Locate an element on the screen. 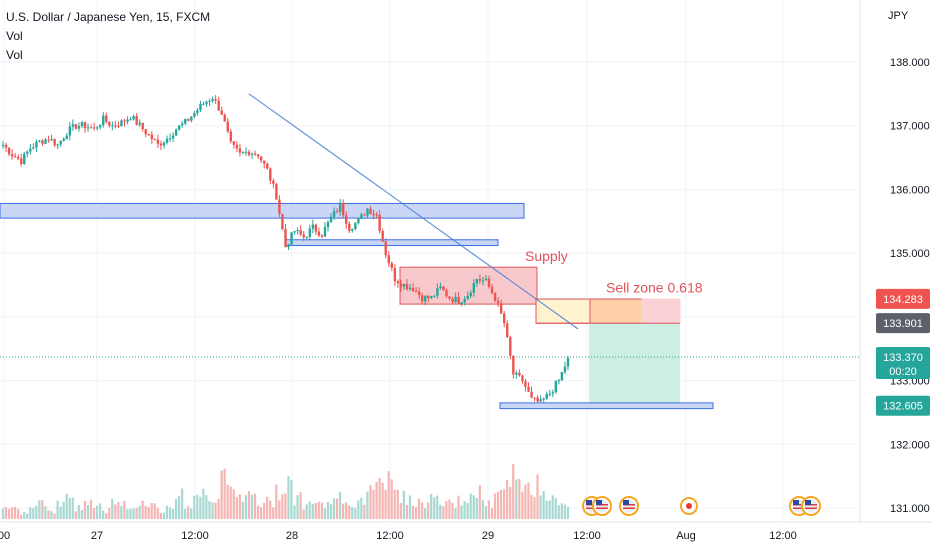  price-tags: 134.283 133.901 133.370 00:20 132.605 is located at coordinates (903, 352).